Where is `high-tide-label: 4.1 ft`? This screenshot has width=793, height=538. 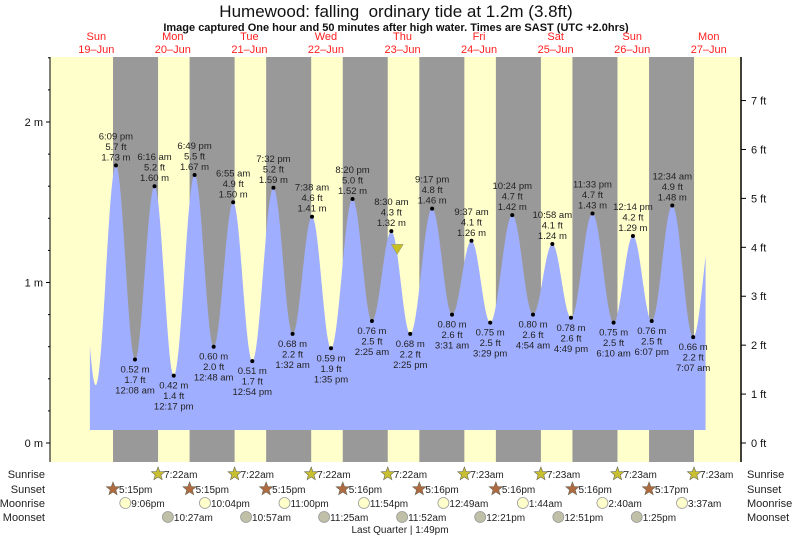
high-tide-label: 4.1 ft is located at coordinates (471, 222).